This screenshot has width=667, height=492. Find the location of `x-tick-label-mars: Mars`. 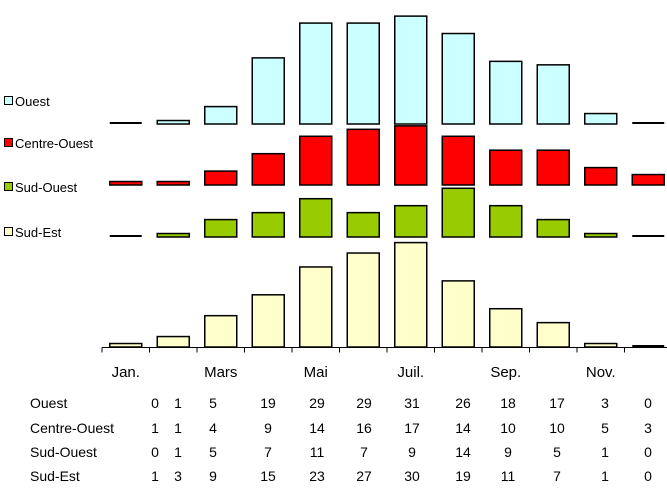

x-tick-label-mars: Mars is located at coordinates (220, 372).